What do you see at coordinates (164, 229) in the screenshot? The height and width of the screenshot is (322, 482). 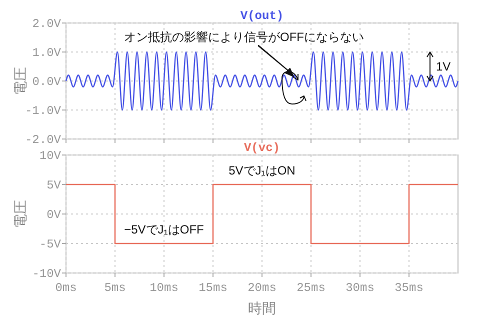 I see `annotation: −5VでJ₁はOFF` at bounding box center [164, 229].